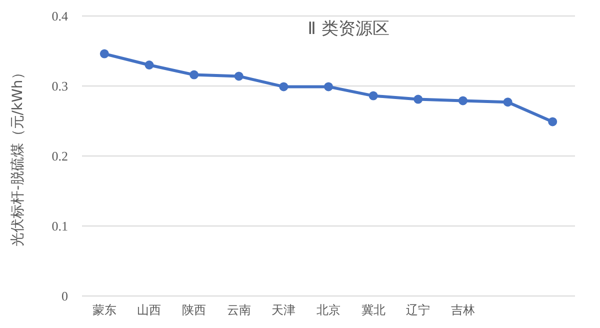 The width and height of the screenshot is (600, 328). Describe the element at coordinates (462, 310) in the screenshot. I see `x-tick-label: 吉林` at that location.